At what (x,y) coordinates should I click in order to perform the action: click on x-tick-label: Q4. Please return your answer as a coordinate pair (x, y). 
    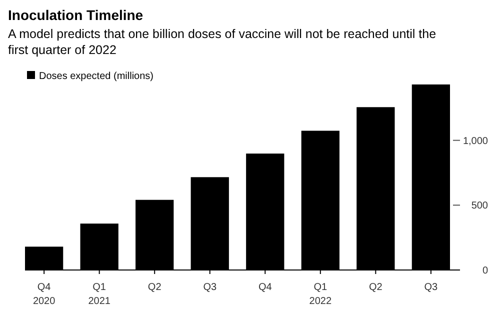
    Looking at the image, I should click on (265, 287).